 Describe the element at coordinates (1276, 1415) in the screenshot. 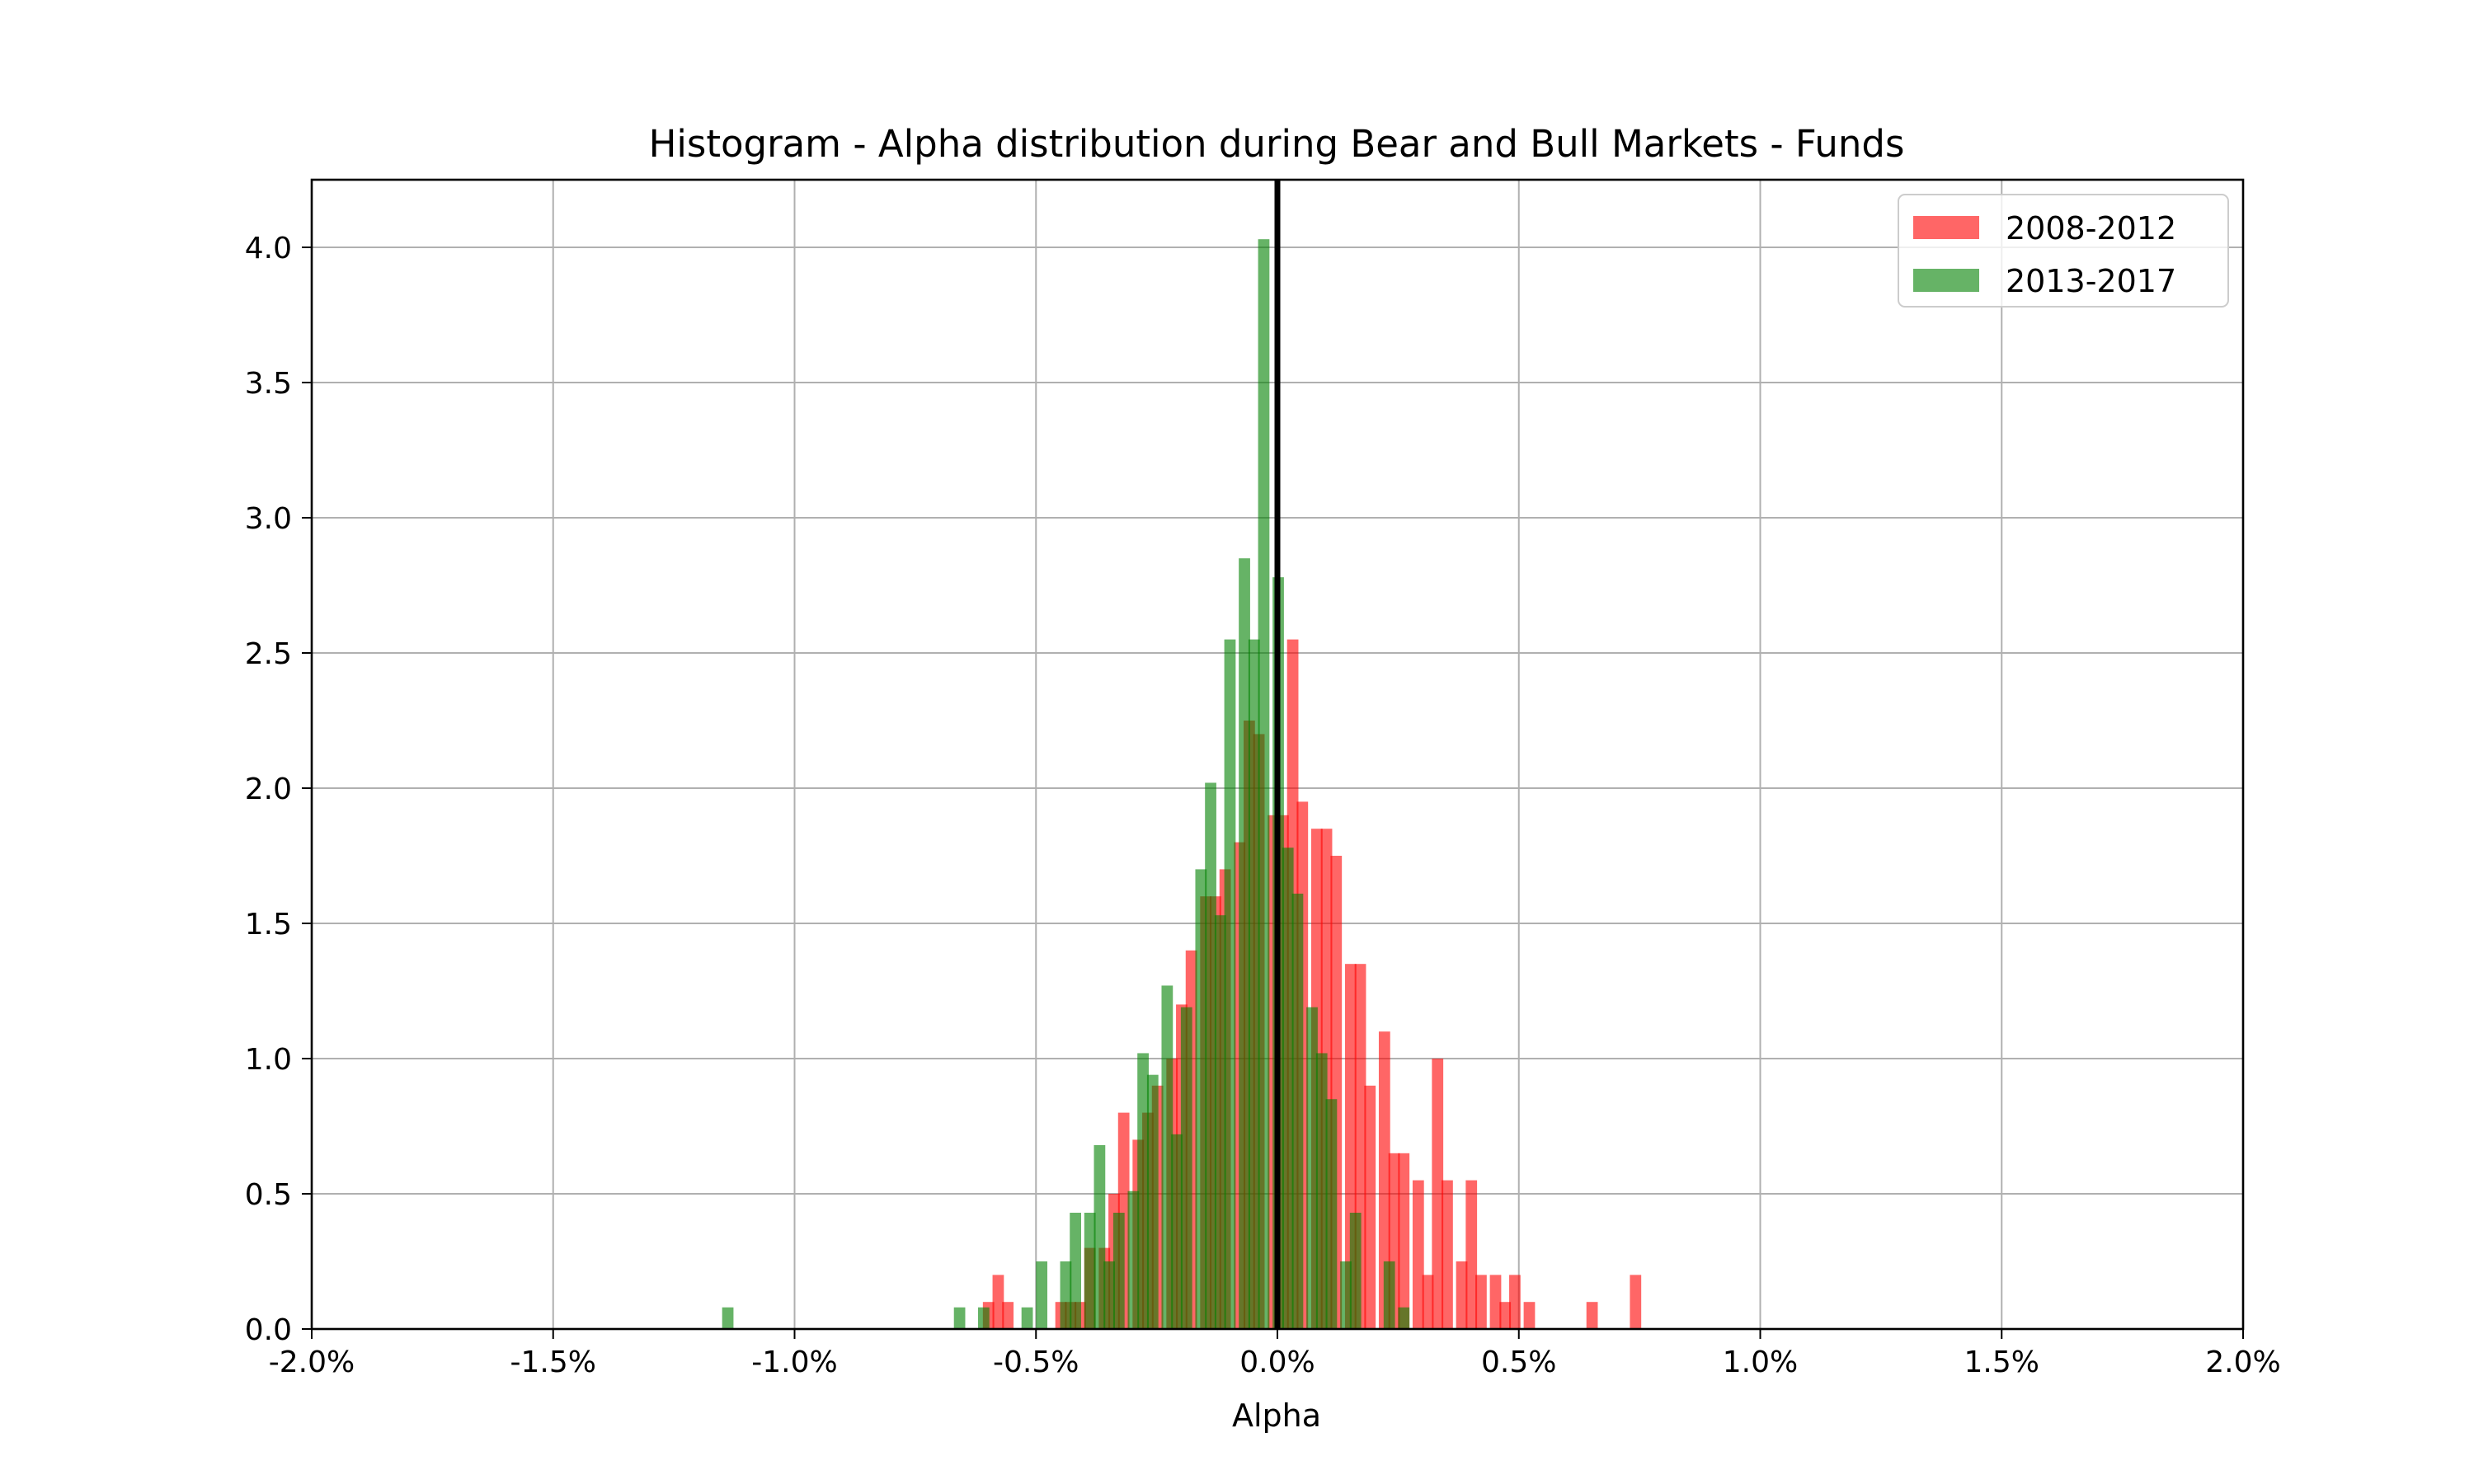

I see `x-axis-label: Alpha` at that location.